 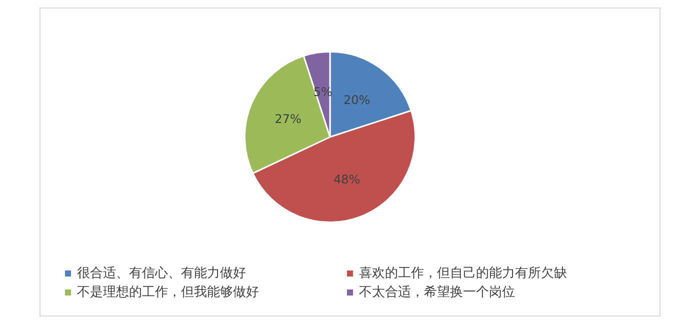 I want to click on legend-label: 喜欢的工作，但自己的能力有所欠缺, so click(x=463, y=273).